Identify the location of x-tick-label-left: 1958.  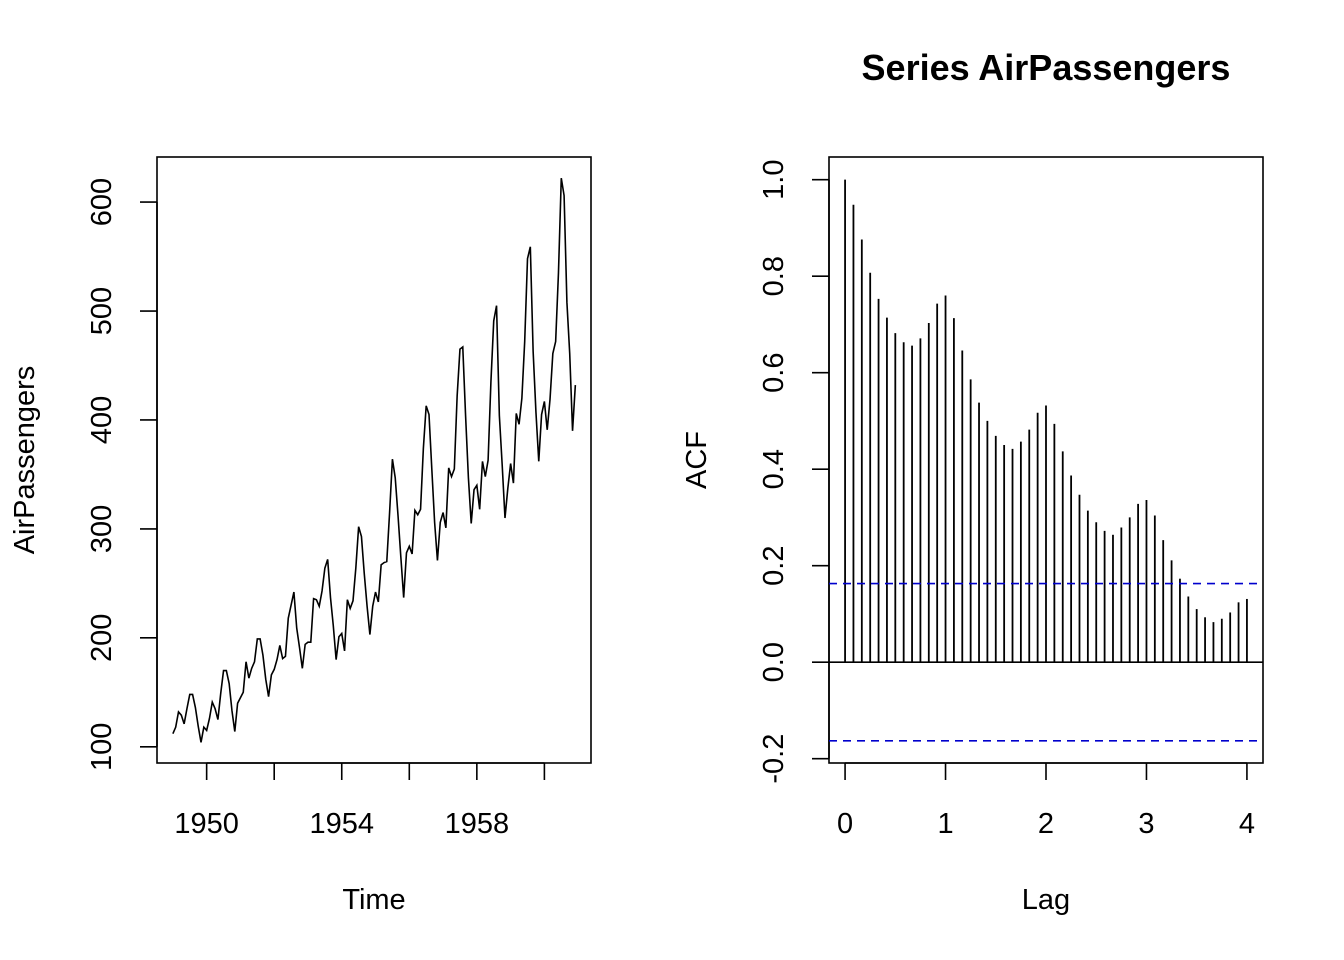
(477, 824).